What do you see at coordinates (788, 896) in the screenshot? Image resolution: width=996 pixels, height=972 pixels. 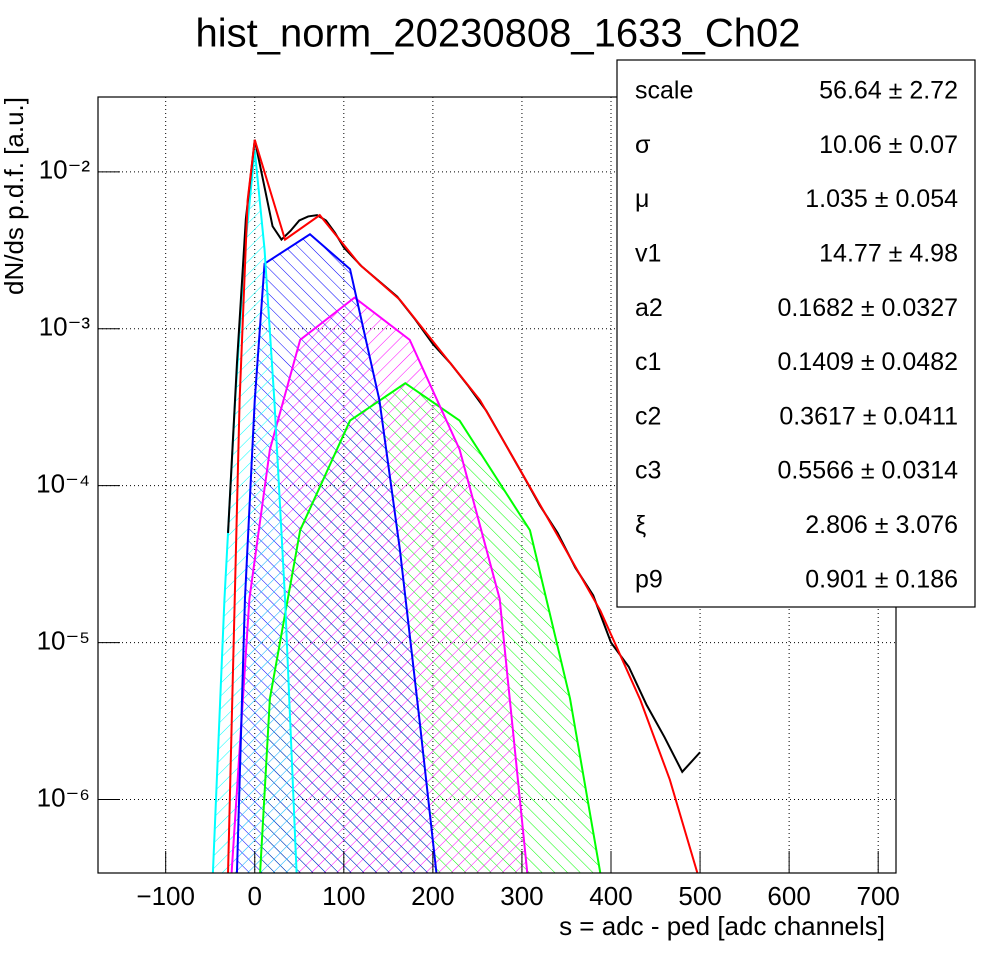 I see `x-tick-label: 600` at bounding box center [788, 896].